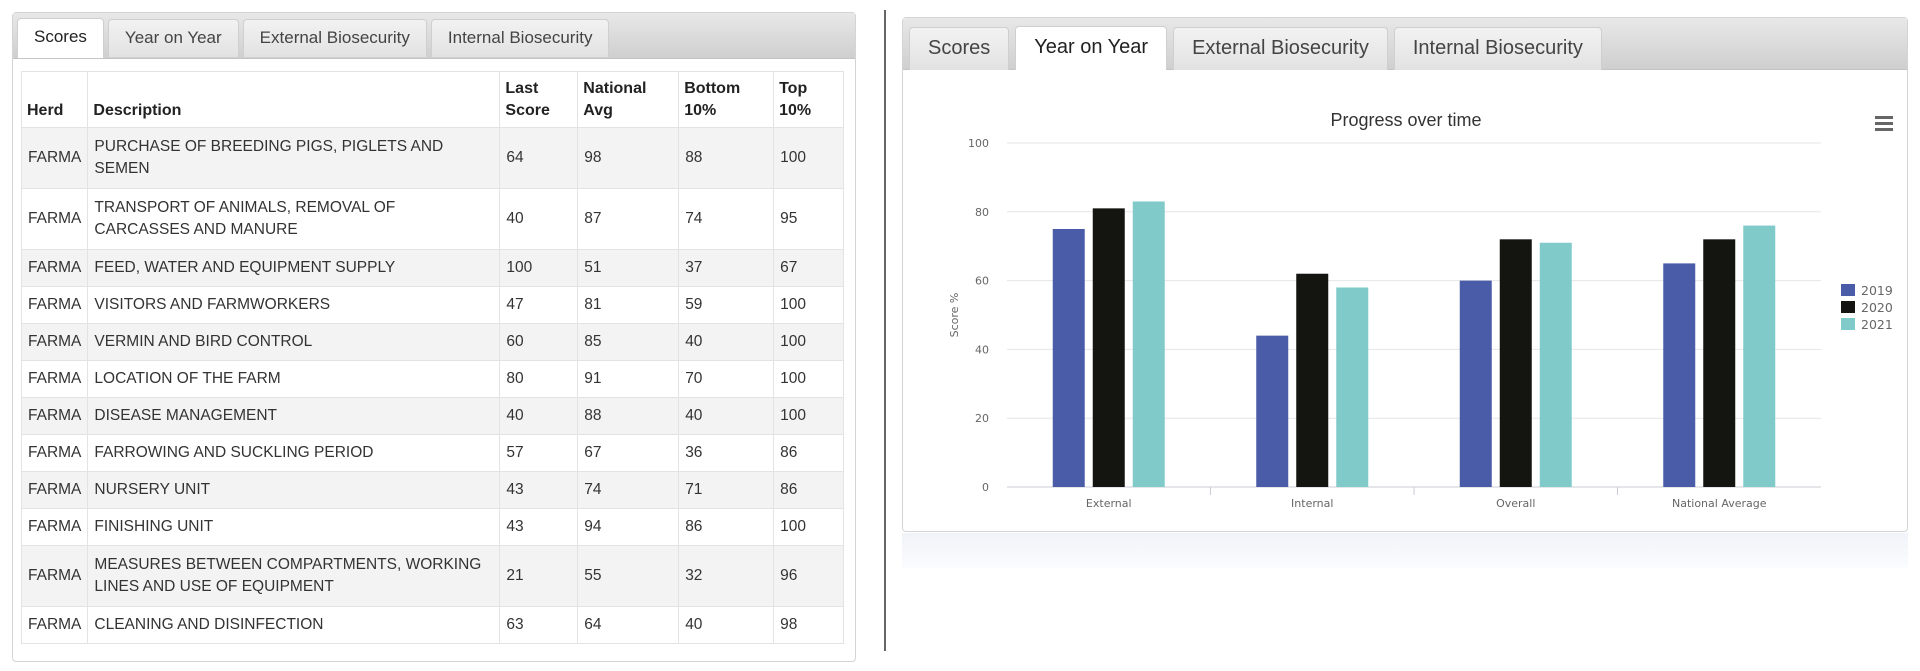 The height and width of the screenshot is (671, 1920). Describe the element at coordinates (432, 490) in the screenshot. I see `table-row: FARMA NURSERY UNIT 43 74 71 86` at that location.